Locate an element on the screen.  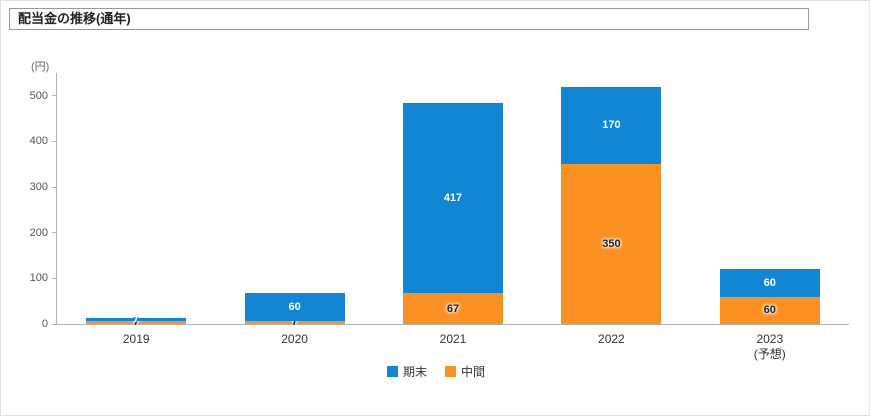
bar-segment-2019-chuukan: 7 is located at coordinates (136, 322).